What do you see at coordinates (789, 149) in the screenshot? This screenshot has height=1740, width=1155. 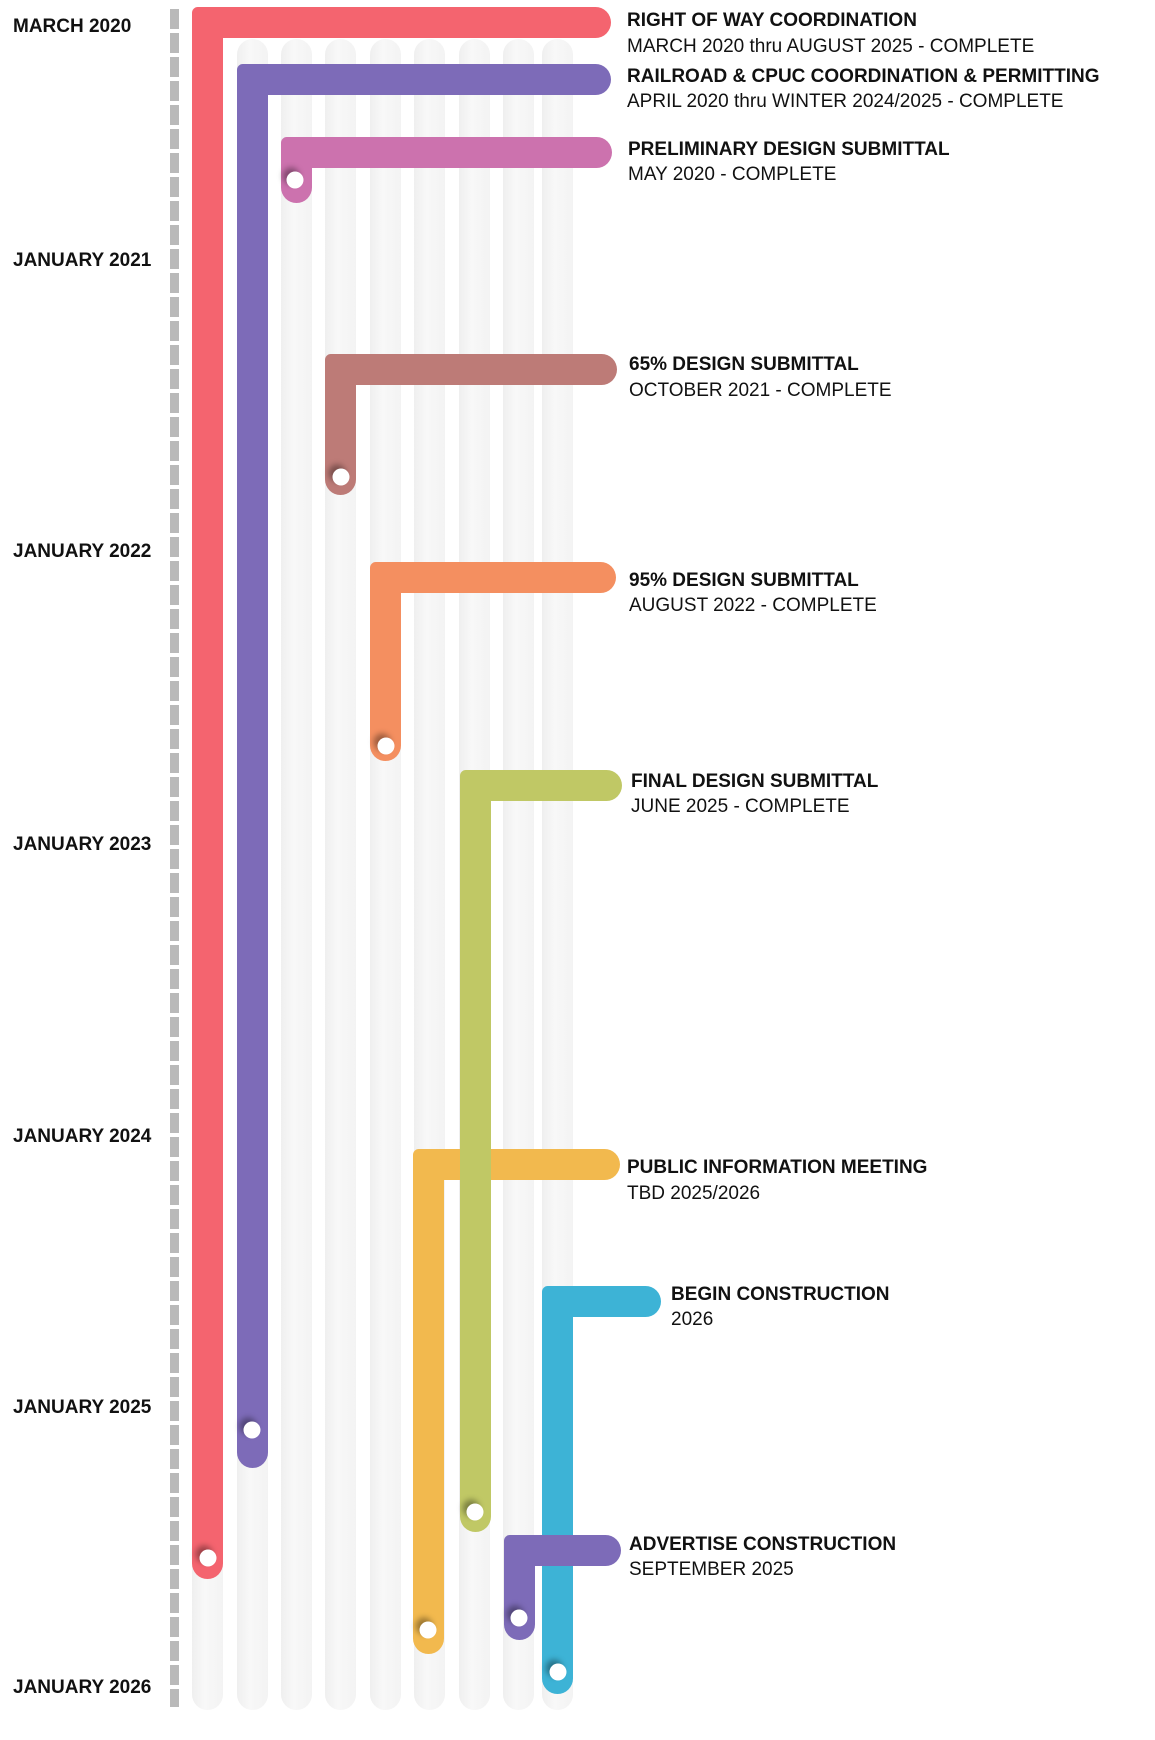 I see `milestone-title: PRELIMINARY DESIGN SUBMITTAL` at bounding box center [789, 149].